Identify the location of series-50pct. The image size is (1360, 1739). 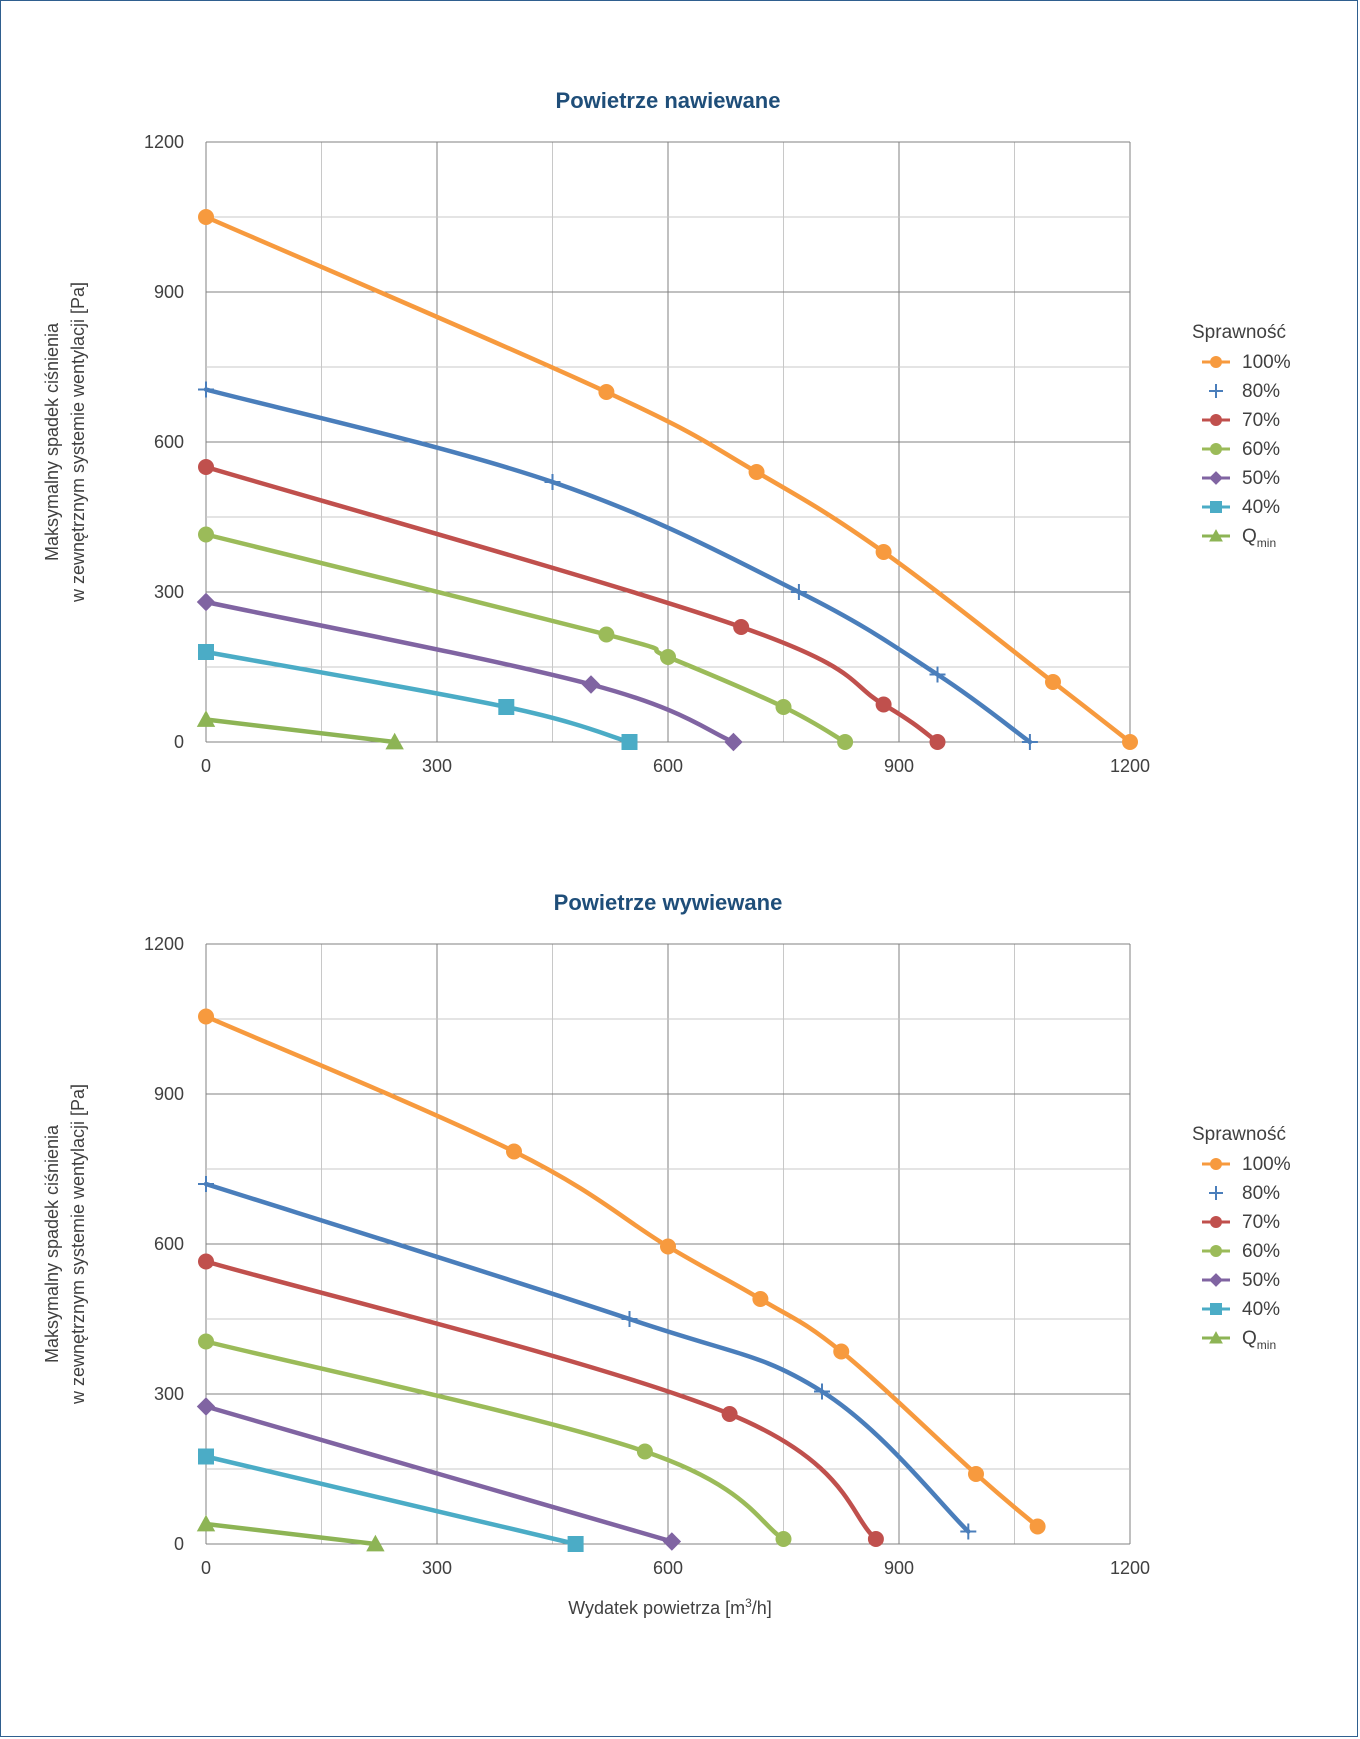
(439, 1474).